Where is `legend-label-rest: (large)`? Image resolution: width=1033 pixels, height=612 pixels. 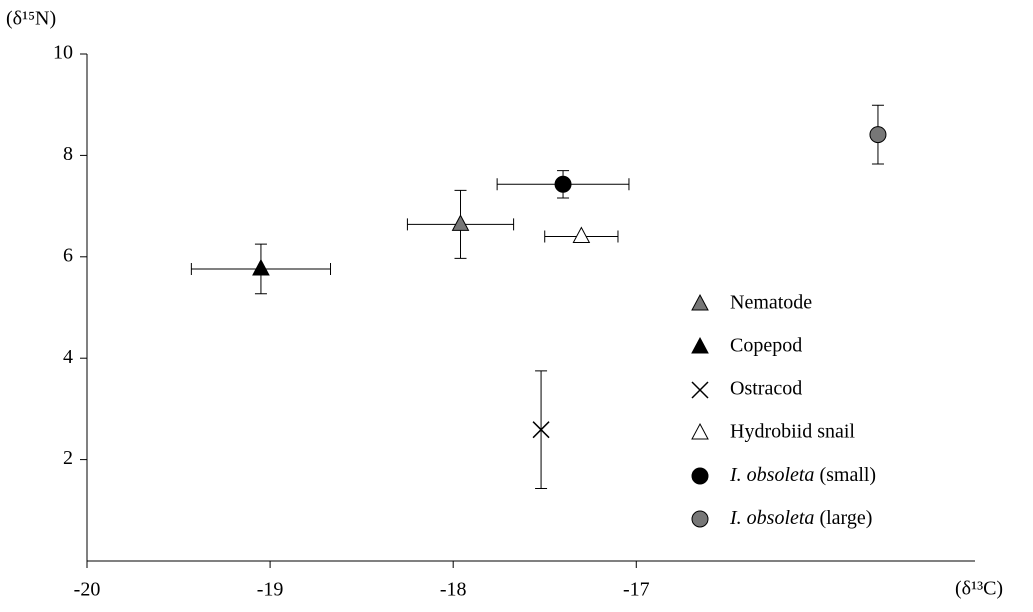
legend-label-rest: (large) is located at coordinates (843, 518).